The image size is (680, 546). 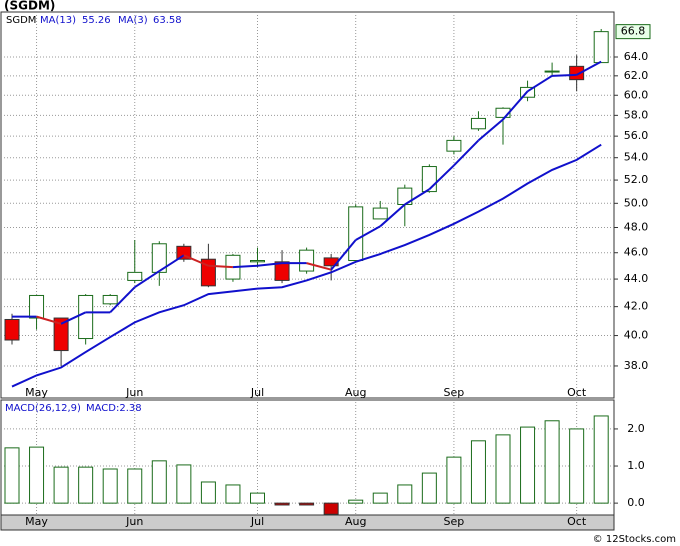 What do you see at coordinates (29, 6) in the screenshot?
I see `chart-title: (SGDM)` at bounding box center [29, 6].